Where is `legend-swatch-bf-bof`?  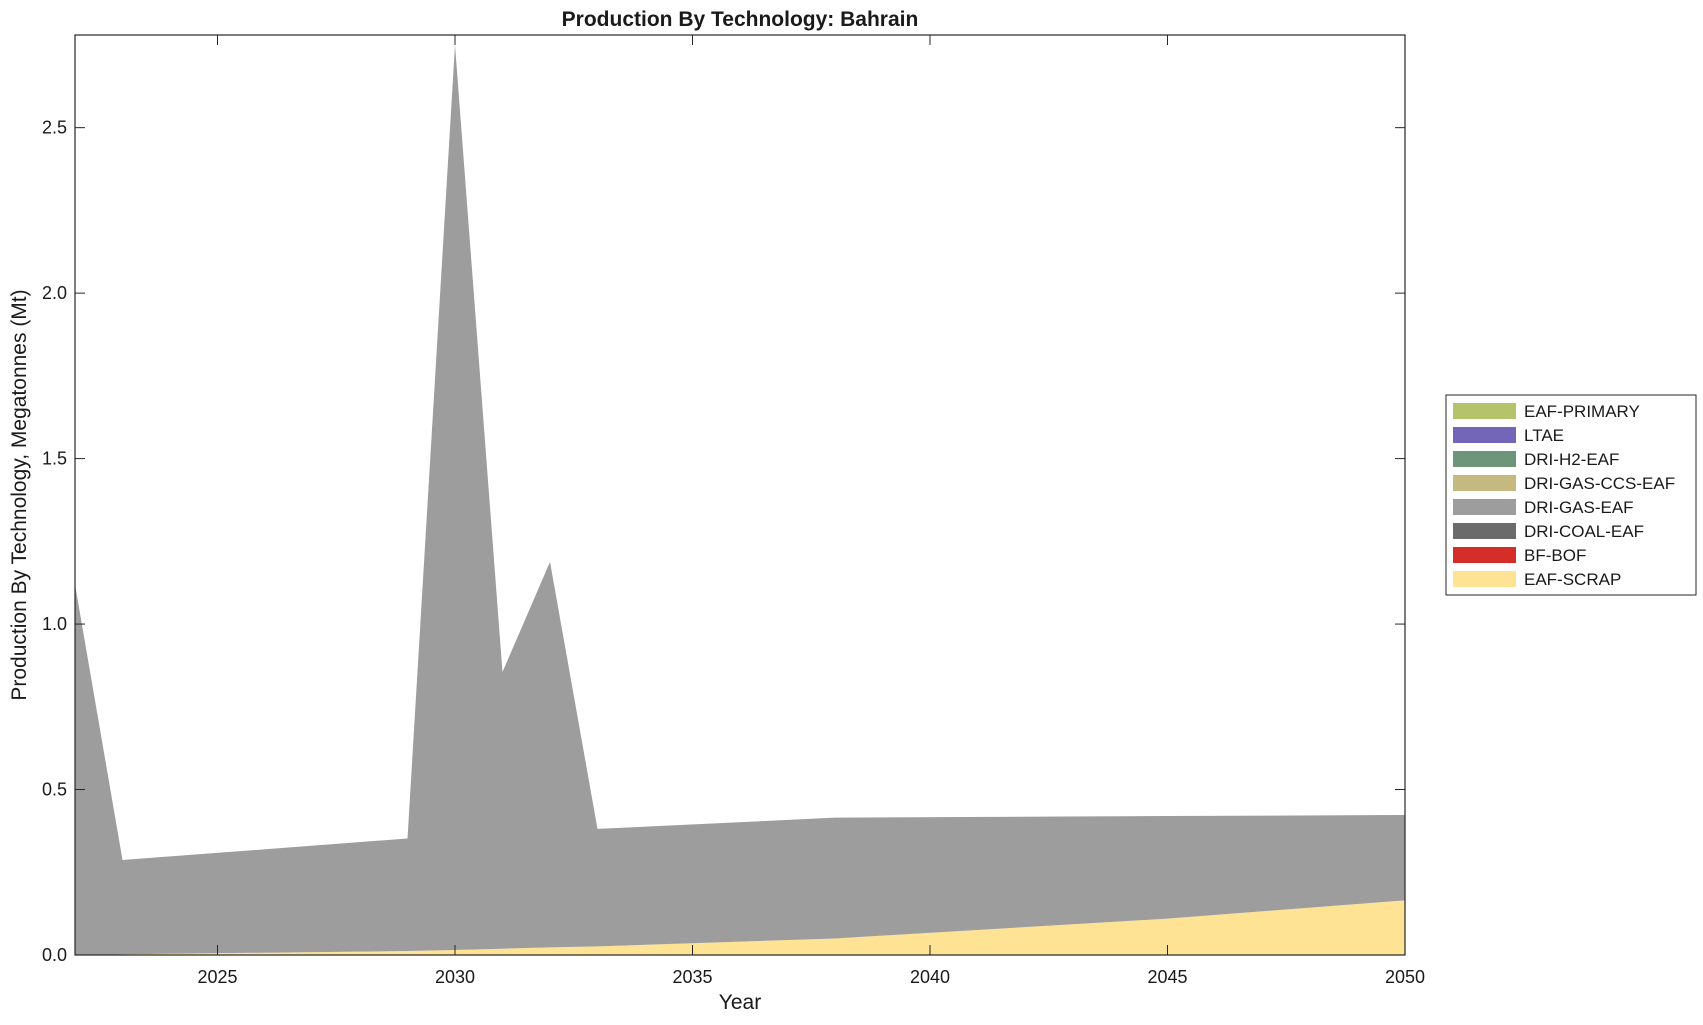
legend-swatch-bf-bof is located at coordinates (1484, 555).